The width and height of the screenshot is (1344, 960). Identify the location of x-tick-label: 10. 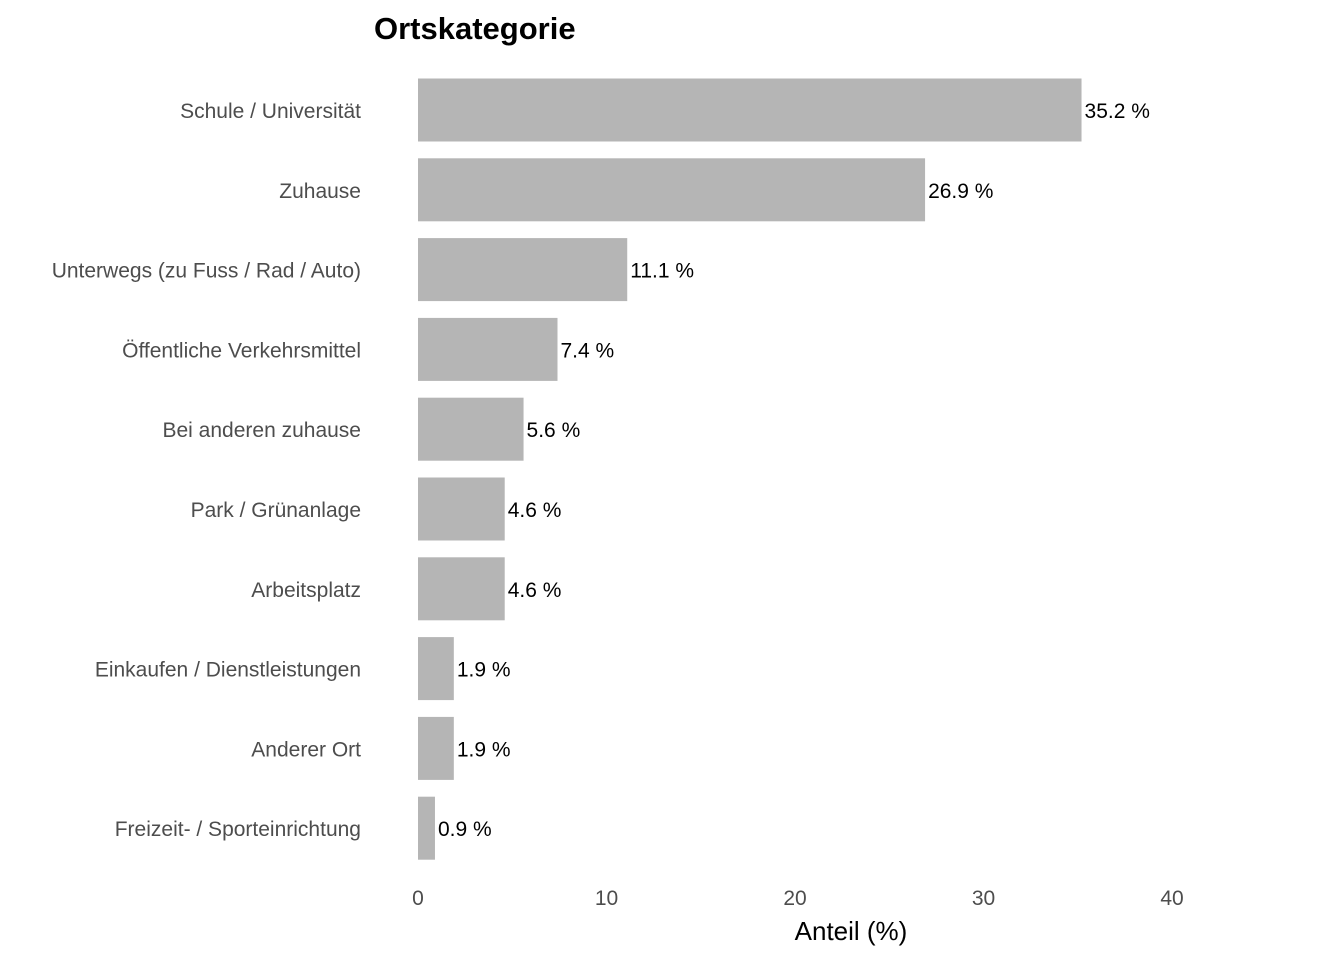
(606, 898).